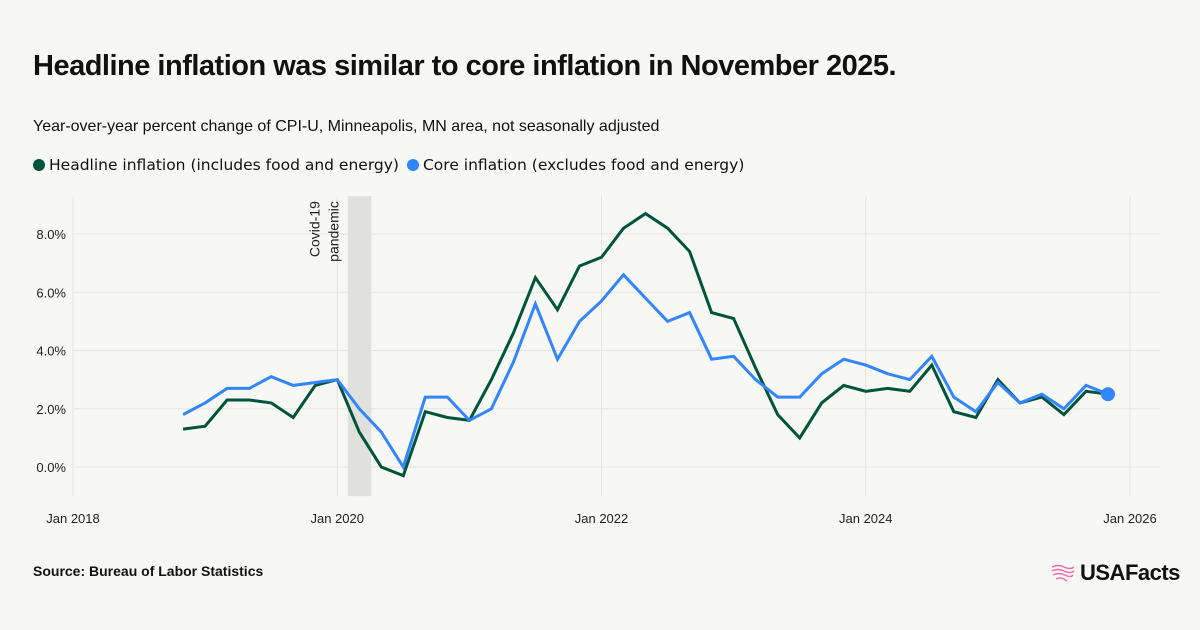 The image size is (1200, 630). I want to click on covid-annotation-label: pandemic, so click(333, 231).